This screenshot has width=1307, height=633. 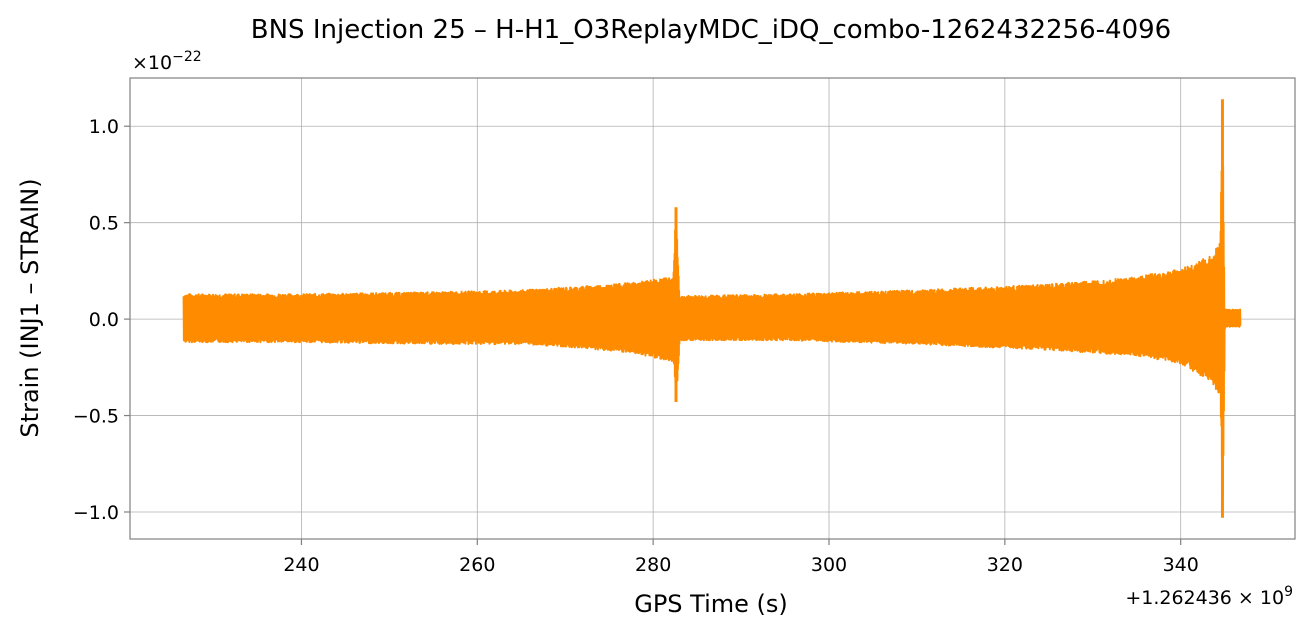 I want to click on x-offset-label: +1.262436 × 109, so click(x=1209, y=596).